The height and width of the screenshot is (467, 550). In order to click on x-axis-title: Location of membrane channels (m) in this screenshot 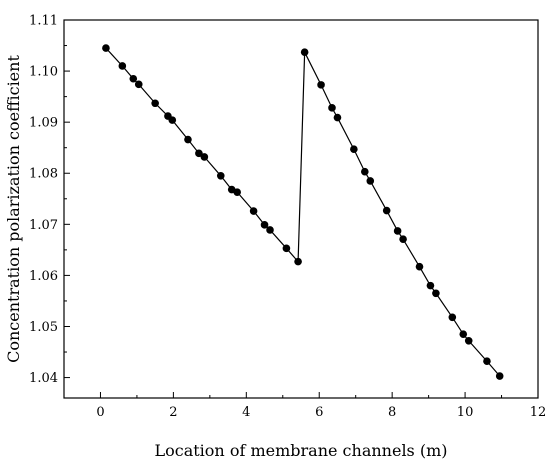, I will do `click(300, 450)`.